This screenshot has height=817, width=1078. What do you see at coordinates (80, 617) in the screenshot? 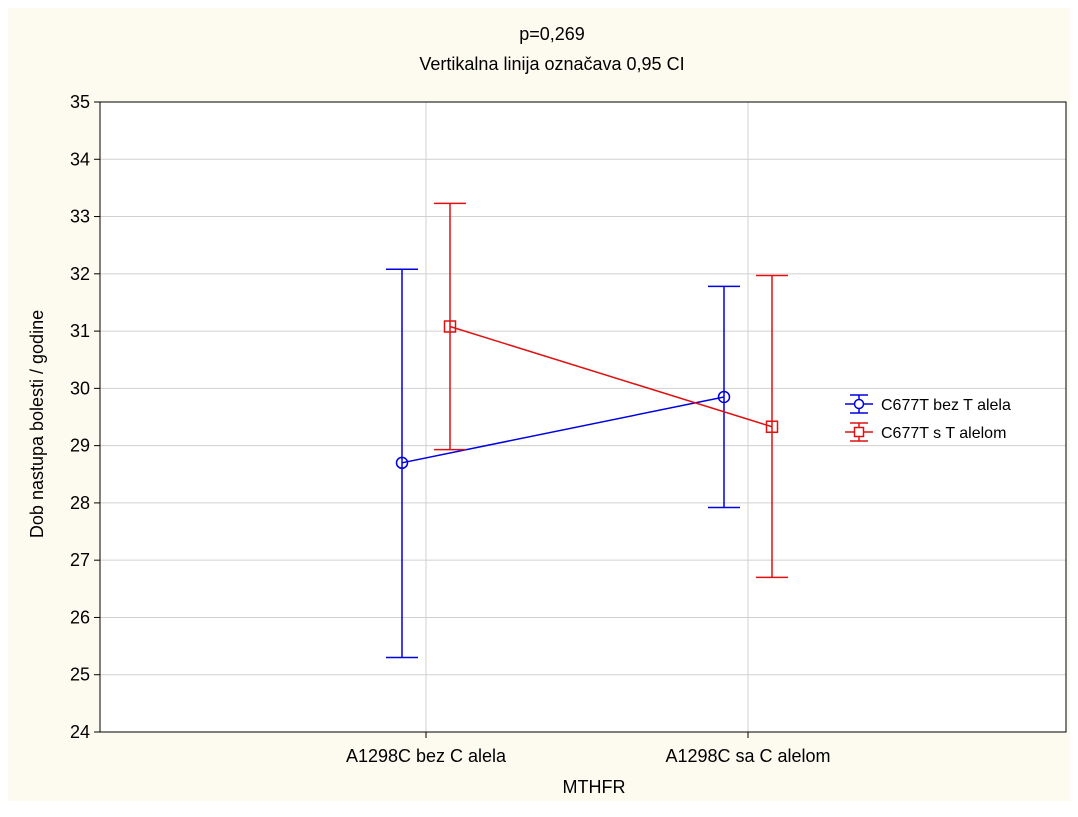
I see `y-tick-label: 26` at bounding box center [80, 617].